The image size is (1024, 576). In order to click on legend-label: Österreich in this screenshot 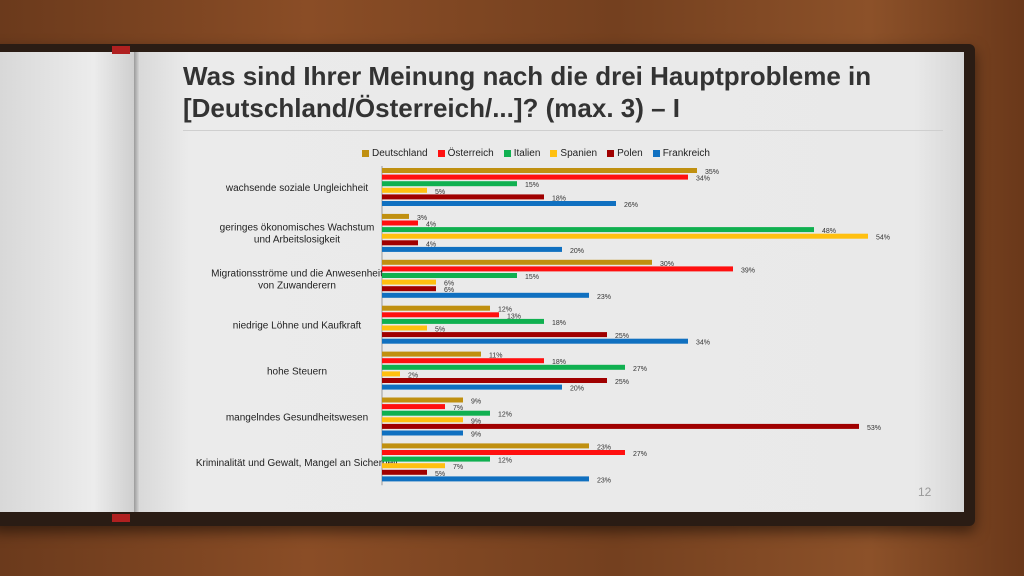, I will do `click(470, 153)`.